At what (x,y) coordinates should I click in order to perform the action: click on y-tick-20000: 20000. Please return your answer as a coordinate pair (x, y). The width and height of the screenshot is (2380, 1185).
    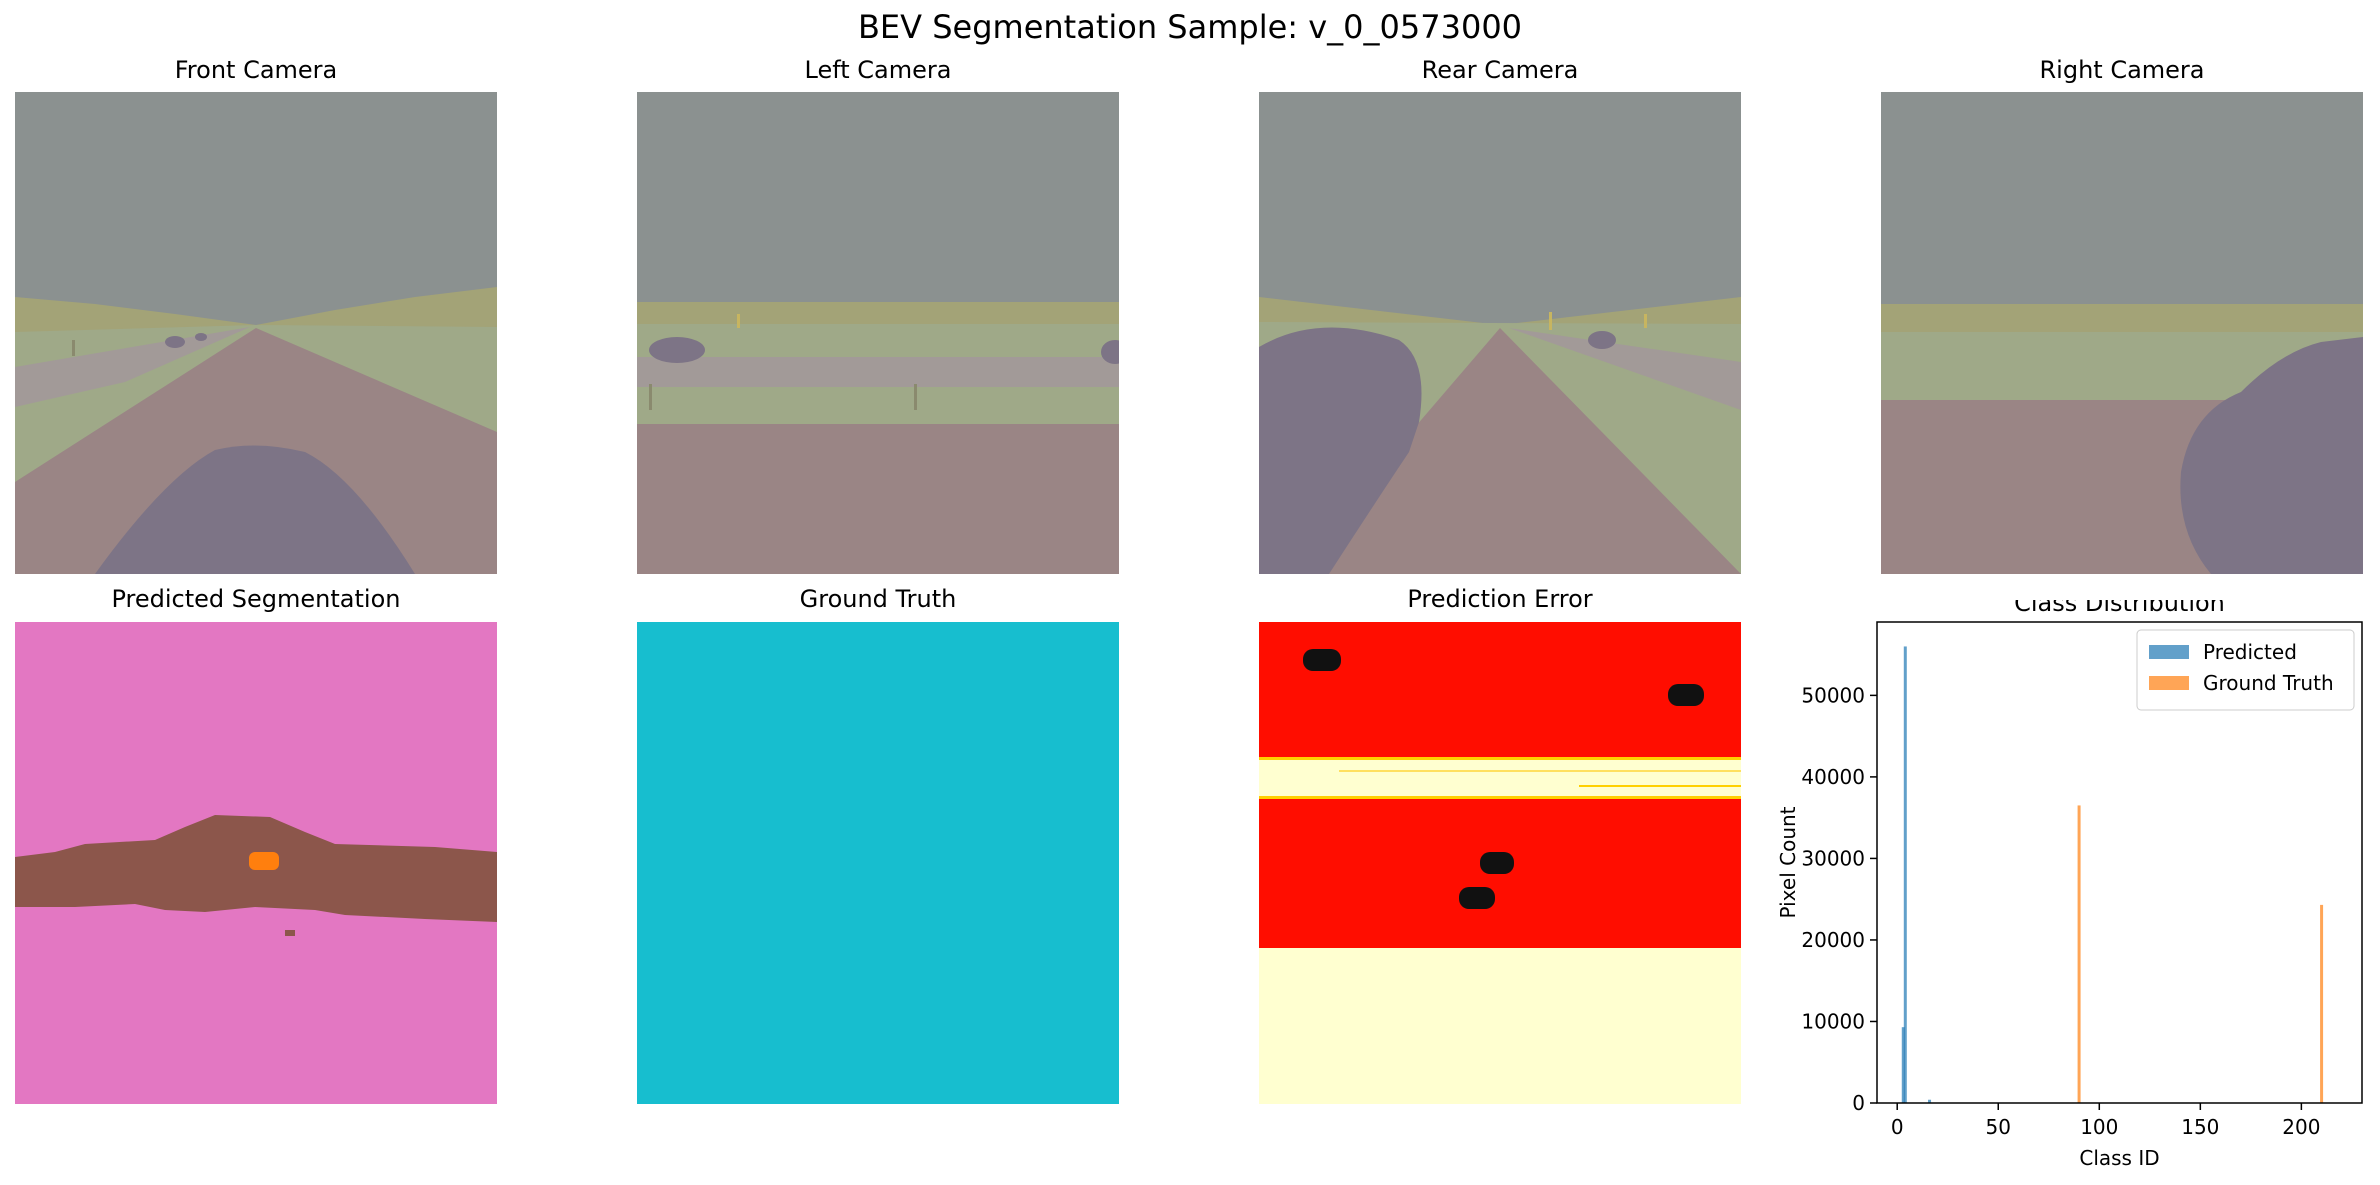
    Looking at the image, I should click on (1839, 940).